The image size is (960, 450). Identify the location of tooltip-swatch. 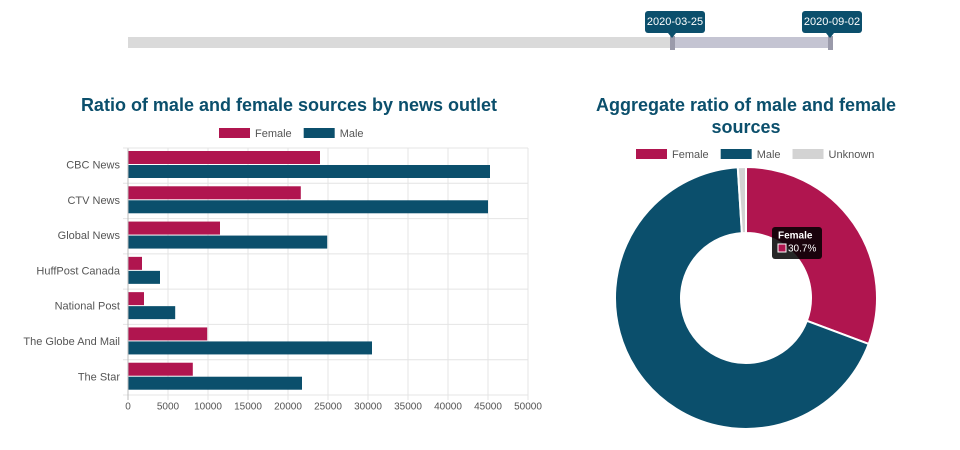
(782, 248).